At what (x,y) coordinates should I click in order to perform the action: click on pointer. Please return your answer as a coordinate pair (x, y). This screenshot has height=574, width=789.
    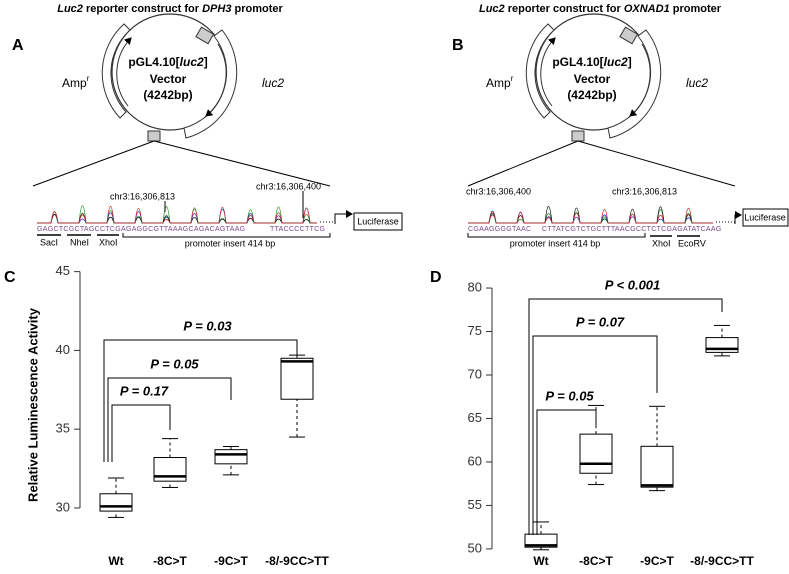
    Looking at the image, I should click on (234, 204).